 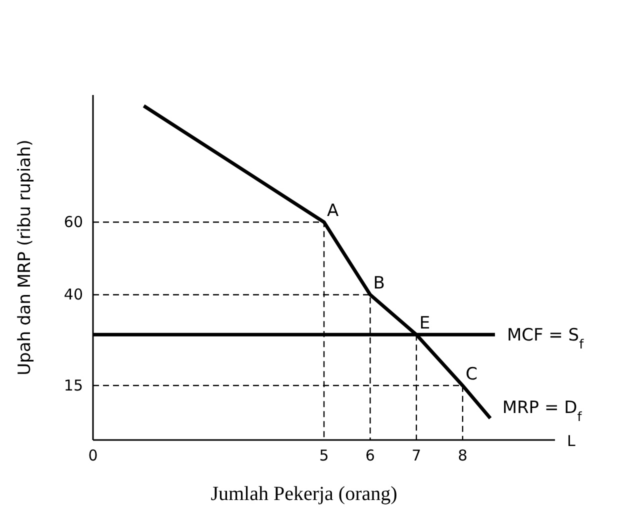 What do you see at coordinates (472, 374) in the screenshot?
I see `annotation: C` at bounding box center [472, 374].